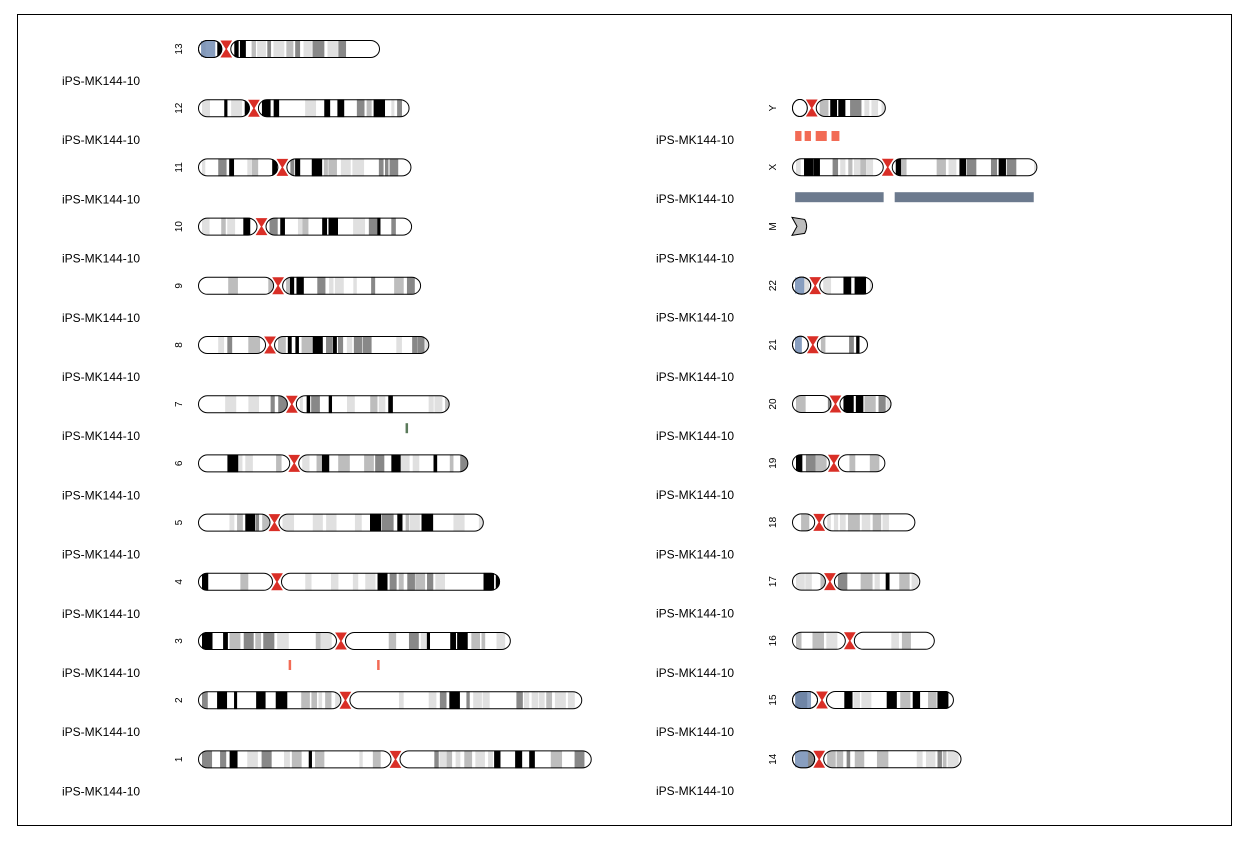 Image resolution: width=1250 pixels, height=844 pixels. I want to click on cnv-segment, so click(839, 197).